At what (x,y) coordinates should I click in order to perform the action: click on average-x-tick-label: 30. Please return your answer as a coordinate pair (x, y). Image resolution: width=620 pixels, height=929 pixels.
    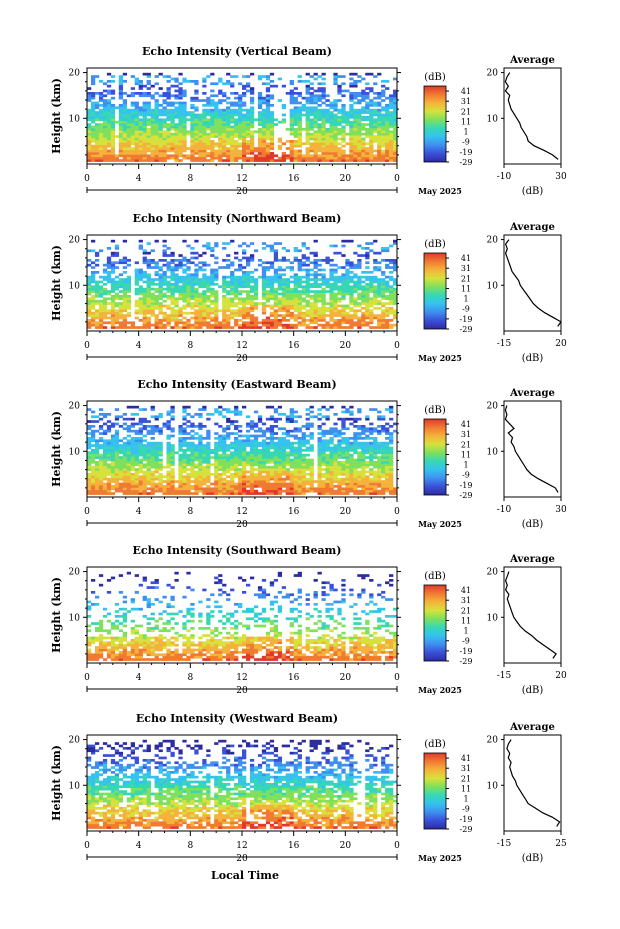
    Looking at the image, I should click on (561, 510).